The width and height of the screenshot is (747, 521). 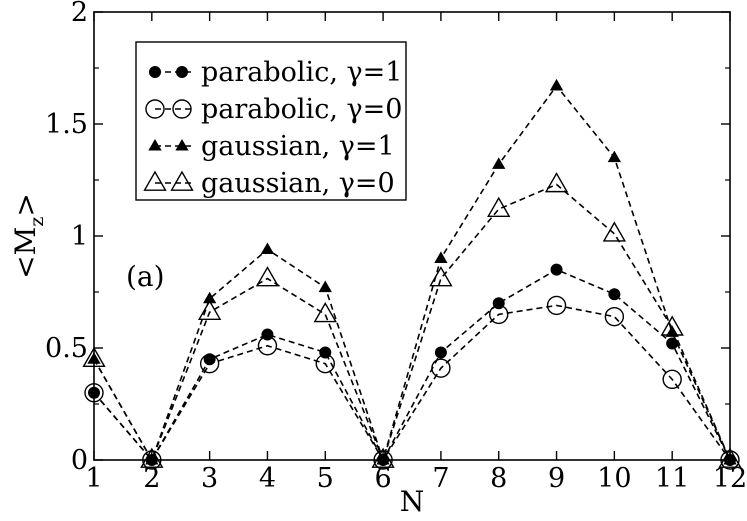 I want to click on legend-label: gaussian, γ=0, so click(x=298, y=183).